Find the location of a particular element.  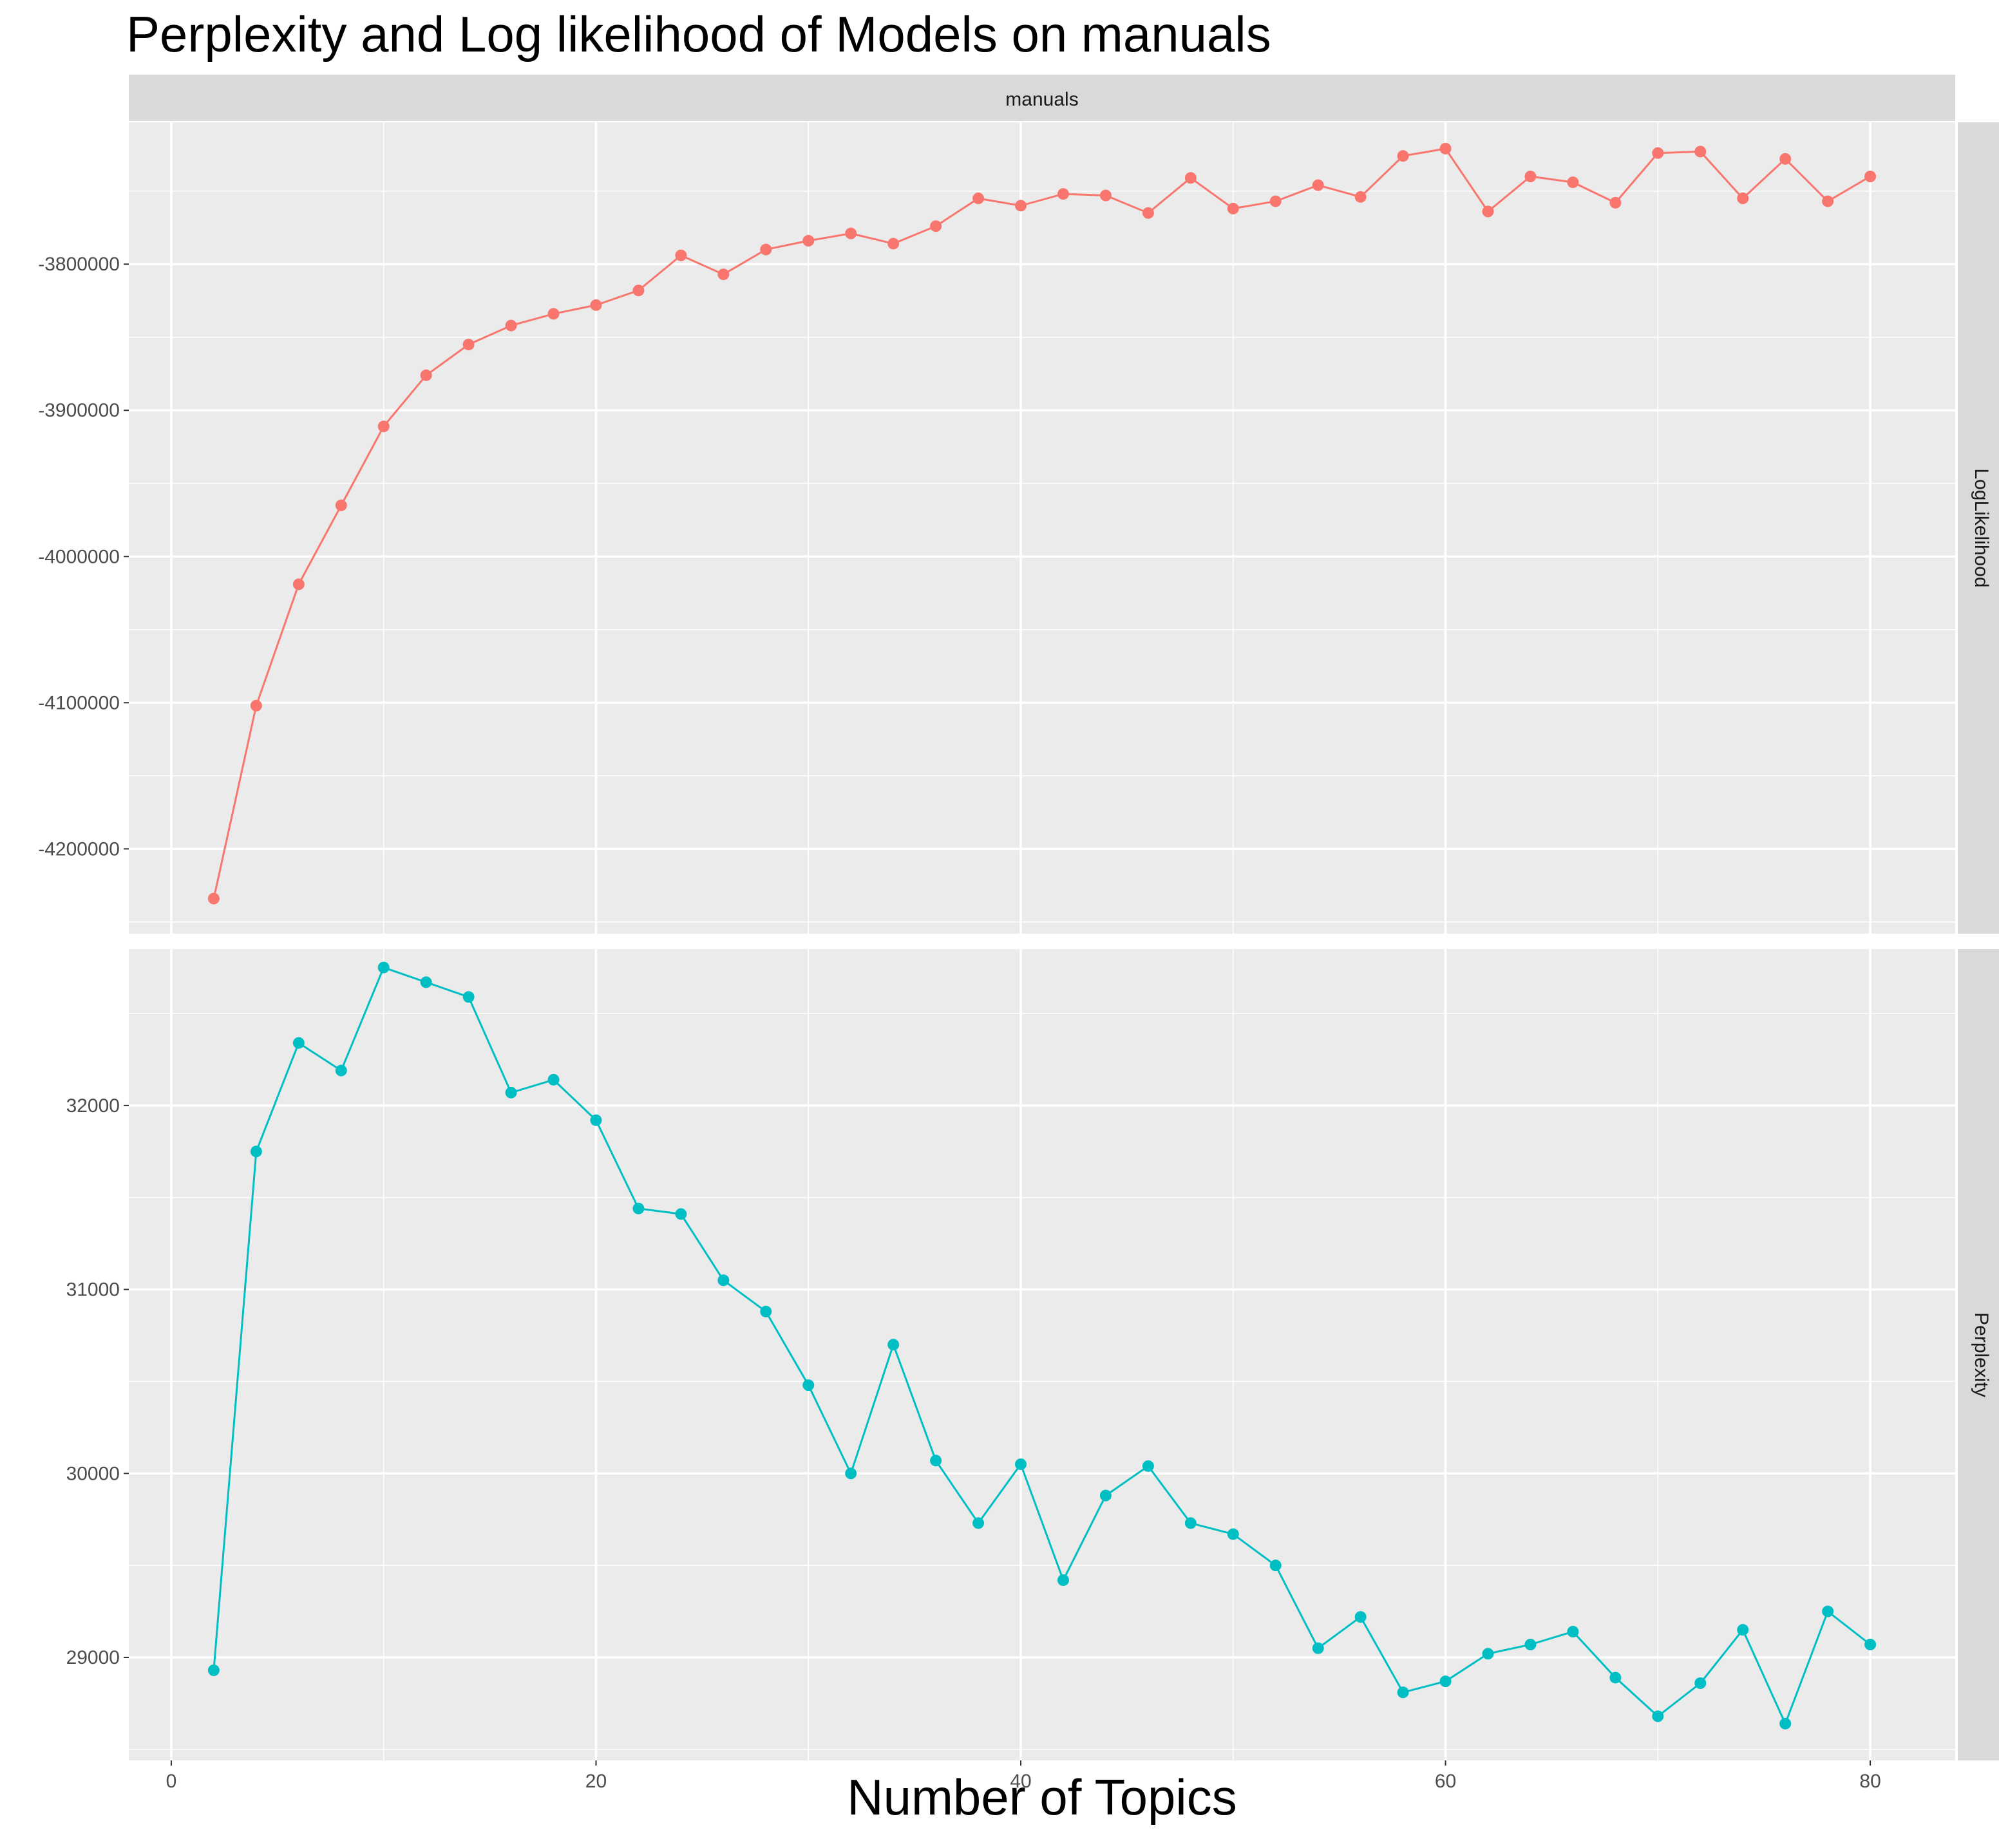

y-tick-label: -4000000 is located at coordinates (79, 556).